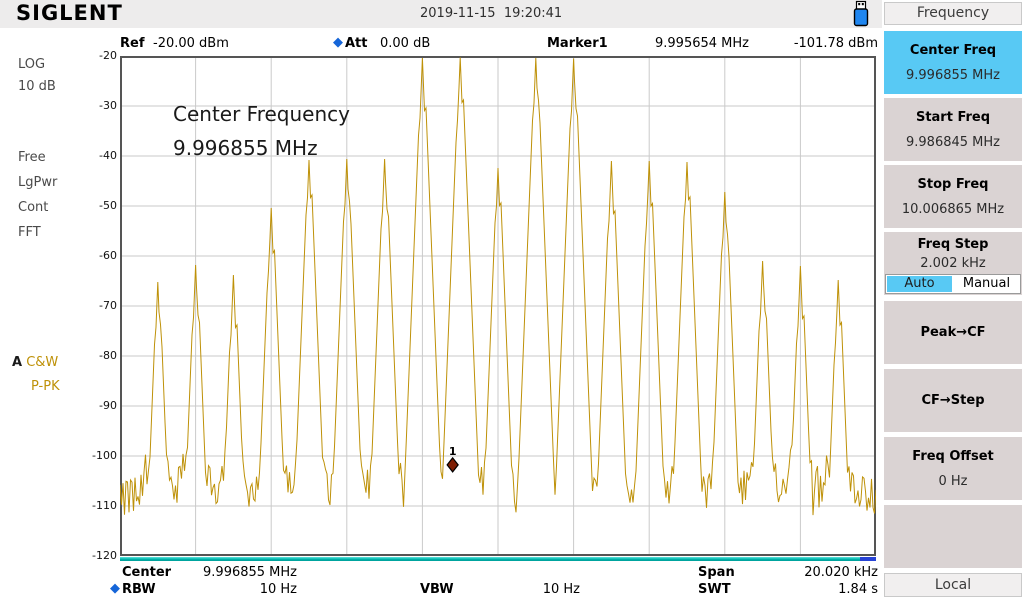 The width and height of the screenshot is (1024, 600). Describe the element at coordinates (841, 572) in the screenshot. I see `span-value: 20.020 kHz` at that location.